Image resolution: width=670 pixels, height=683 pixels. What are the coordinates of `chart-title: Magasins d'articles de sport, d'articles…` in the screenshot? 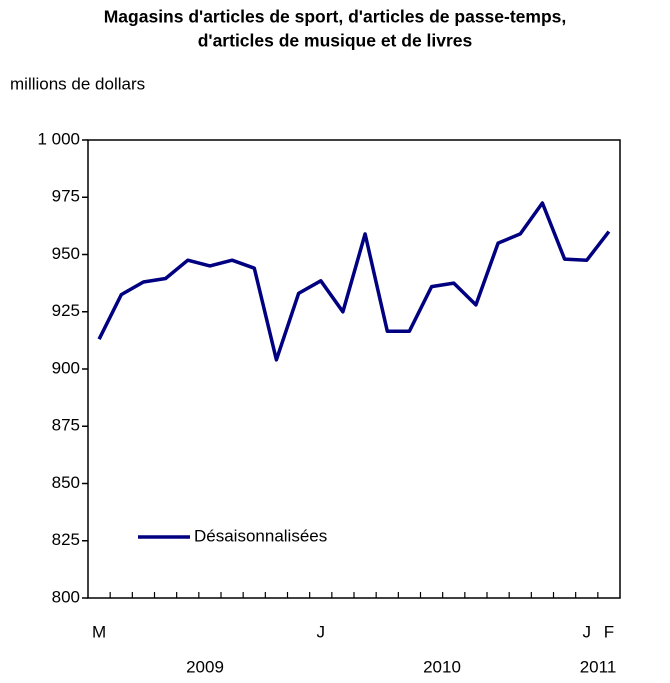 It's located at (335, 17).